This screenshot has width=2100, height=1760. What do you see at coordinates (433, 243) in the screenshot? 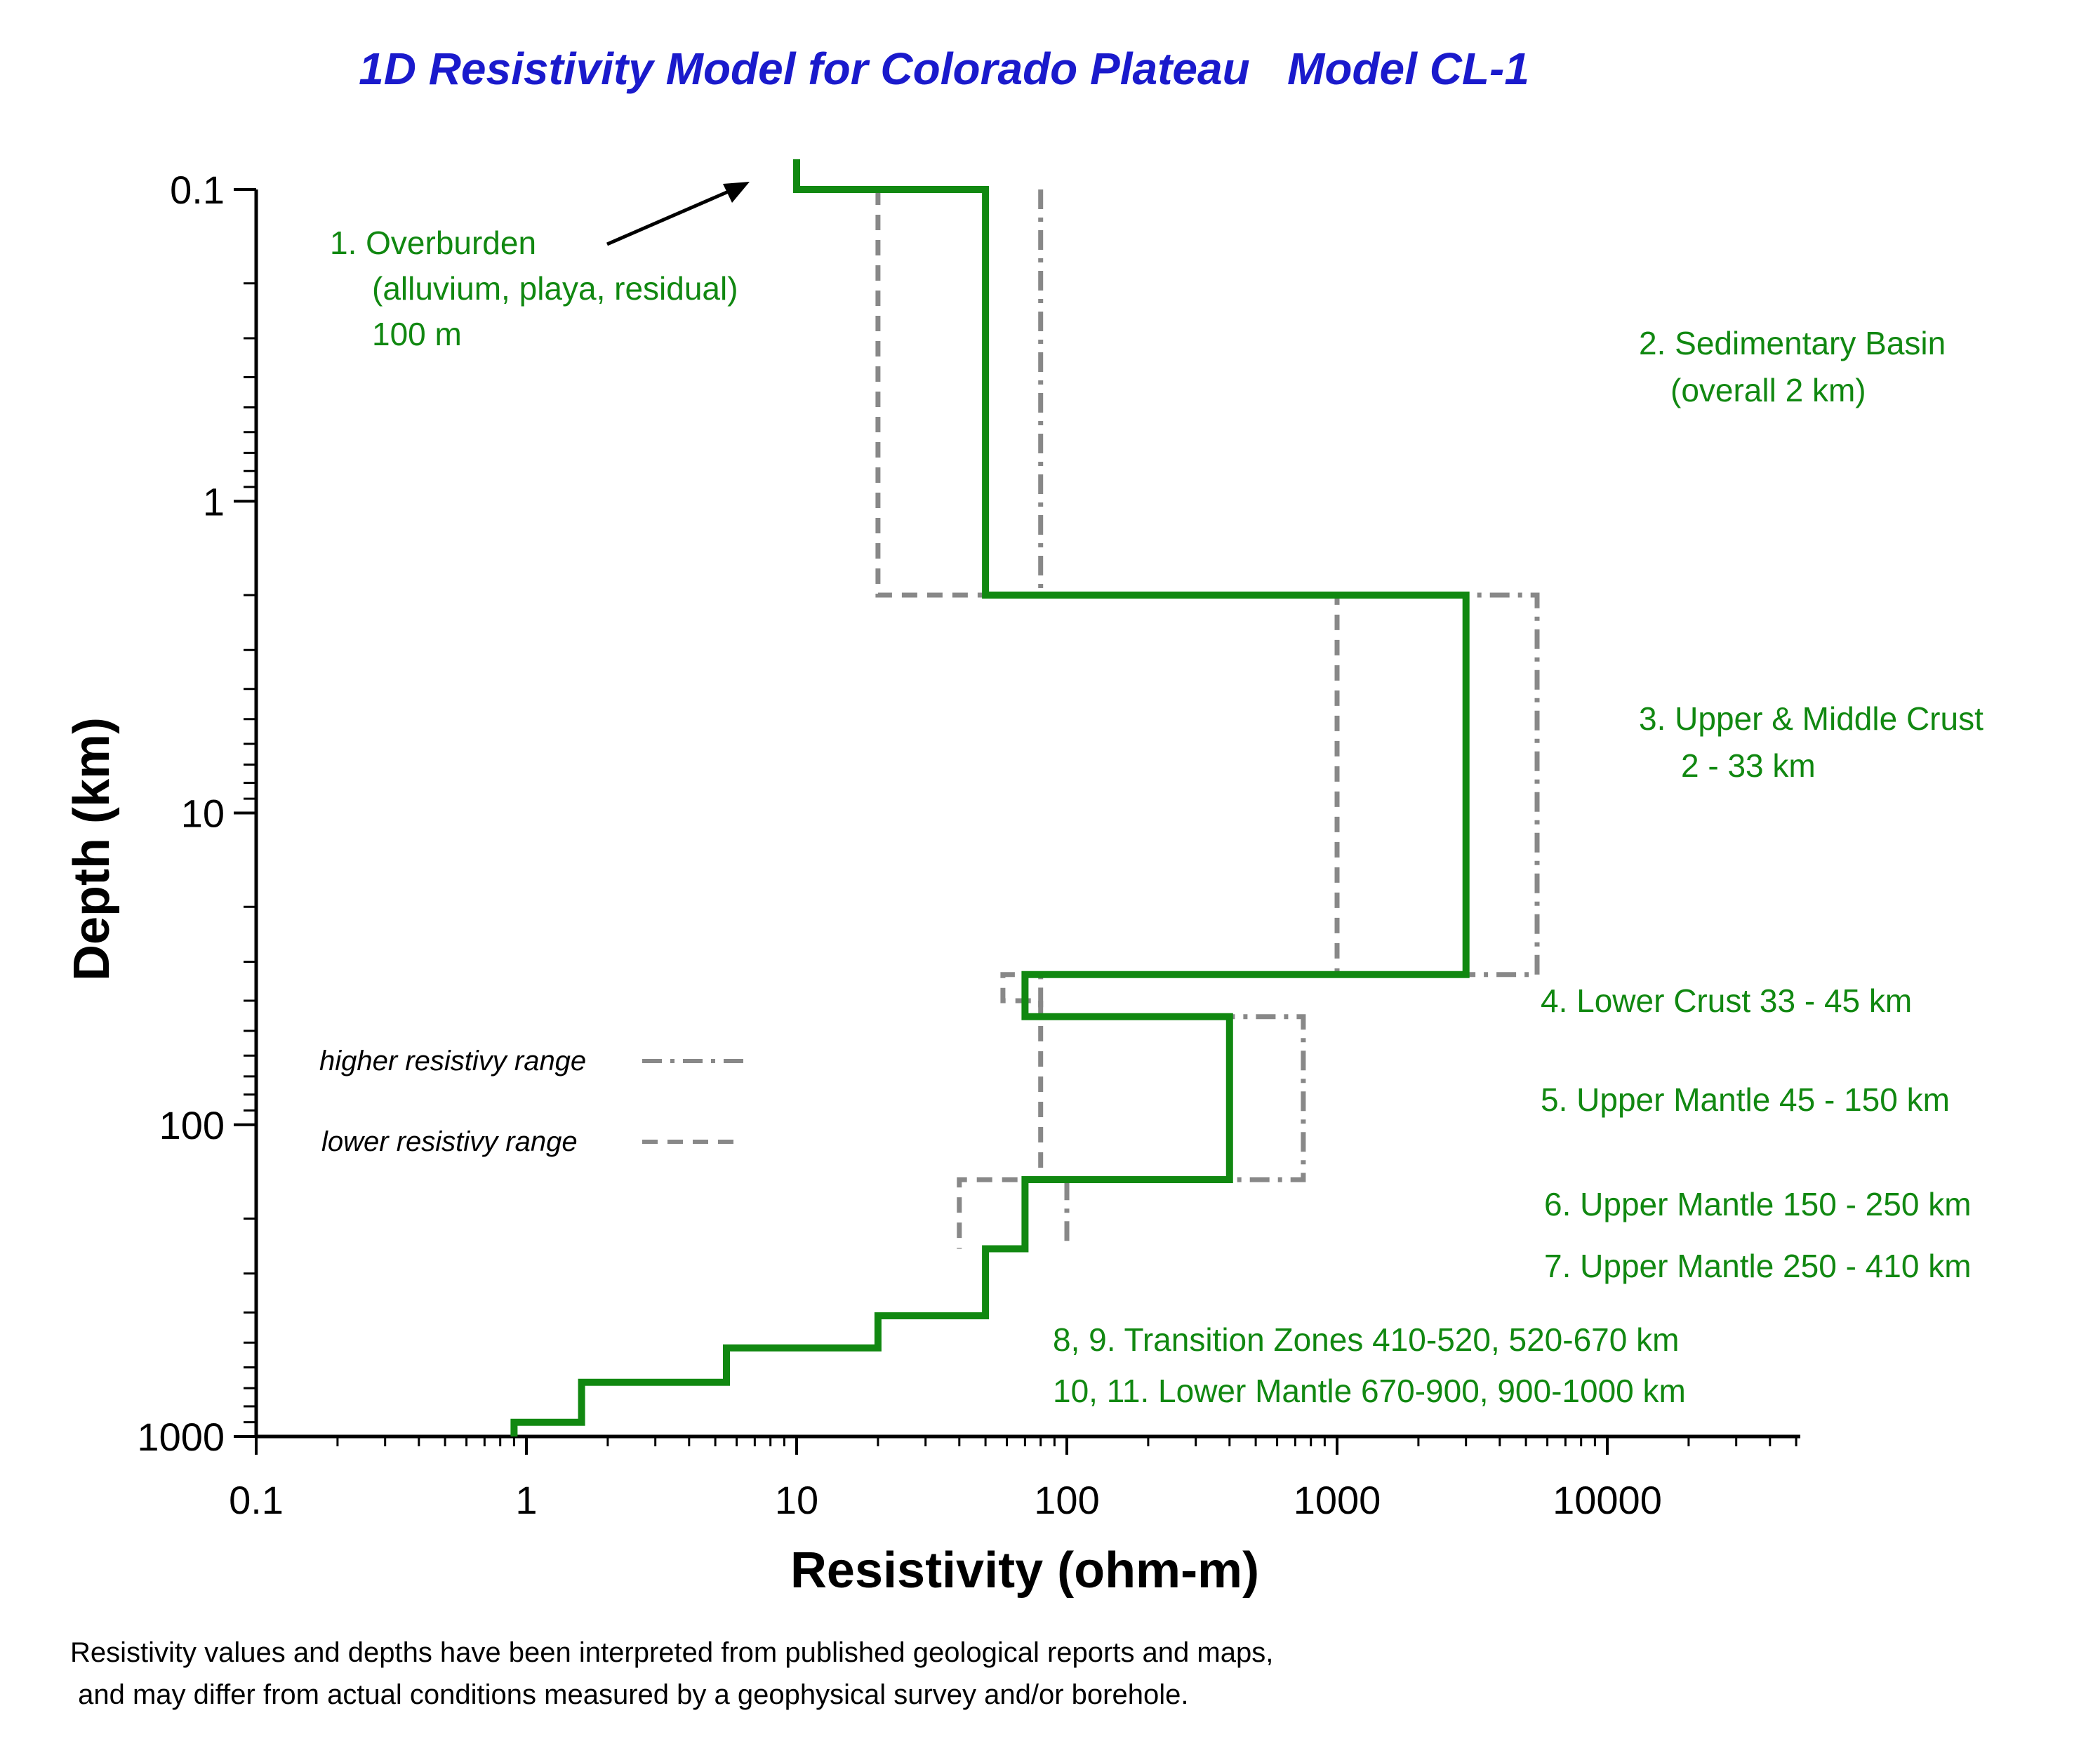
I see `annotation-label: 1. Overburden` at bounding box center [433, 243].